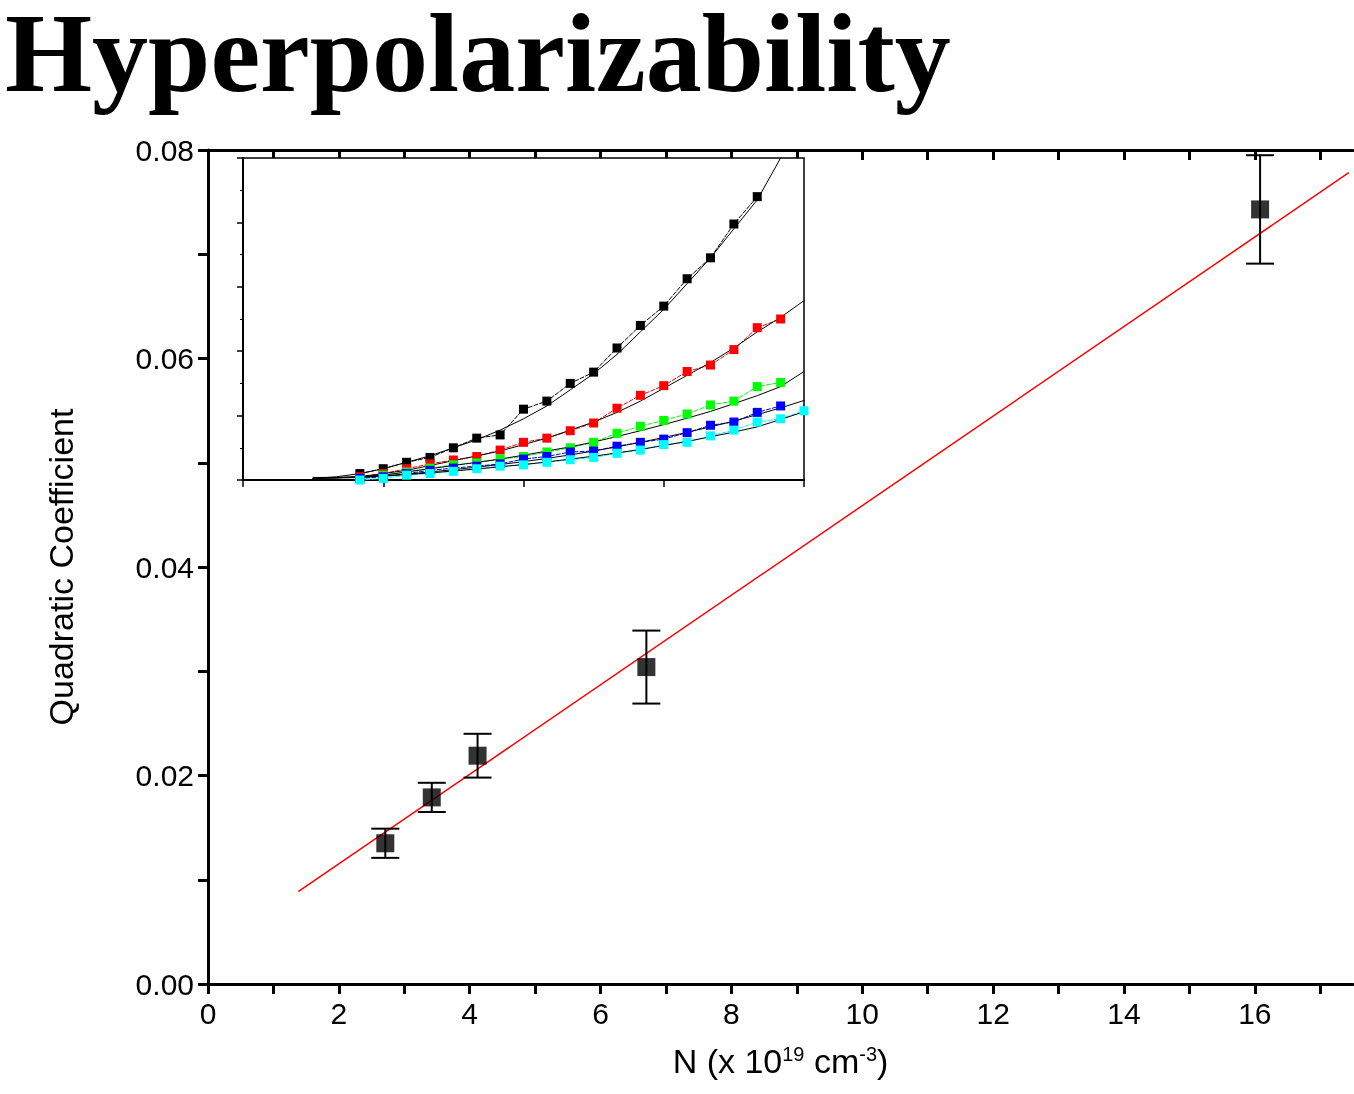 The image size is (1354, 1094). What do you see at coordinates (993, 1013) in the screenshot?
I see `x-tick-label: 12` at bounding box center [993, 1013].